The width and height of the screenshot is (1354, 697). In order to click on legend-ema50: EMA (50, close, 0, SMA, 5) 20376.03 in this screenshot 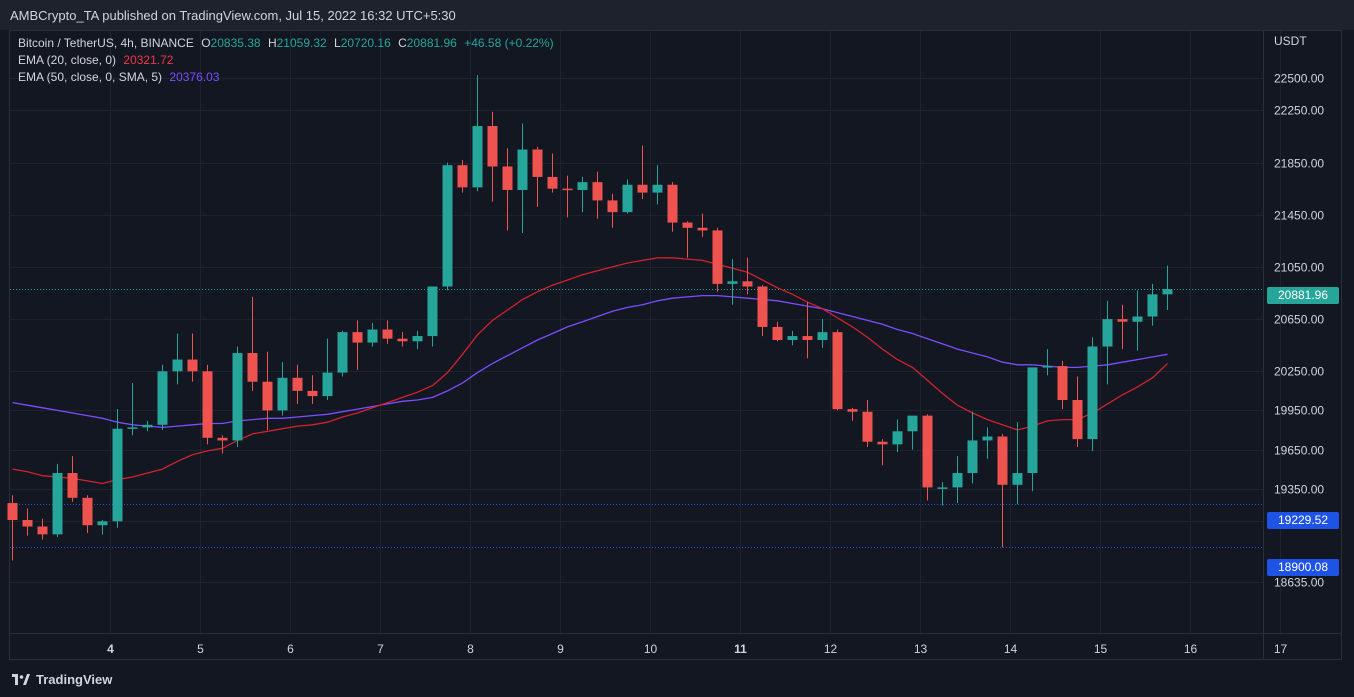, I will do `click(120, 77)`.